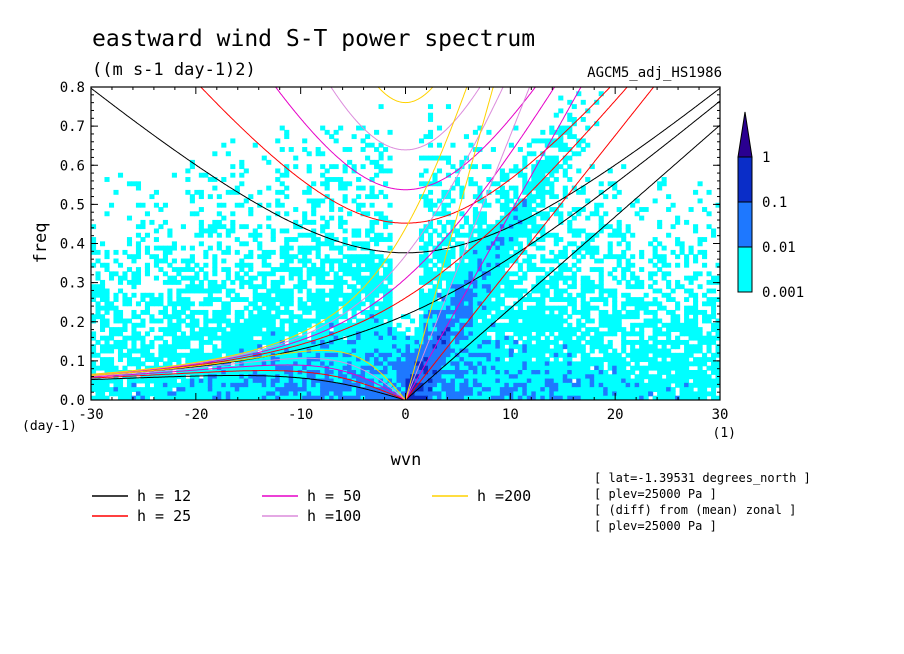 This screenshot has height=654, width=904. Describe the element at coordinates (745, 134) in the screenshot. I see `colorbar-extend-arrow` at that location.